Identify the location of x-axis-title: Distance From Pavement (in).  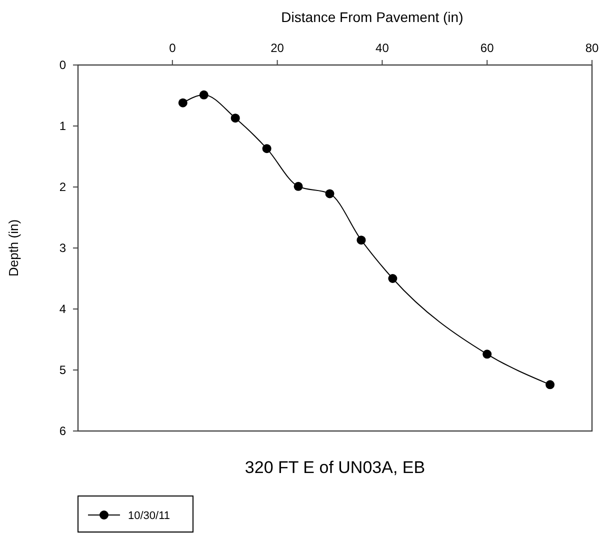
(372, 17).